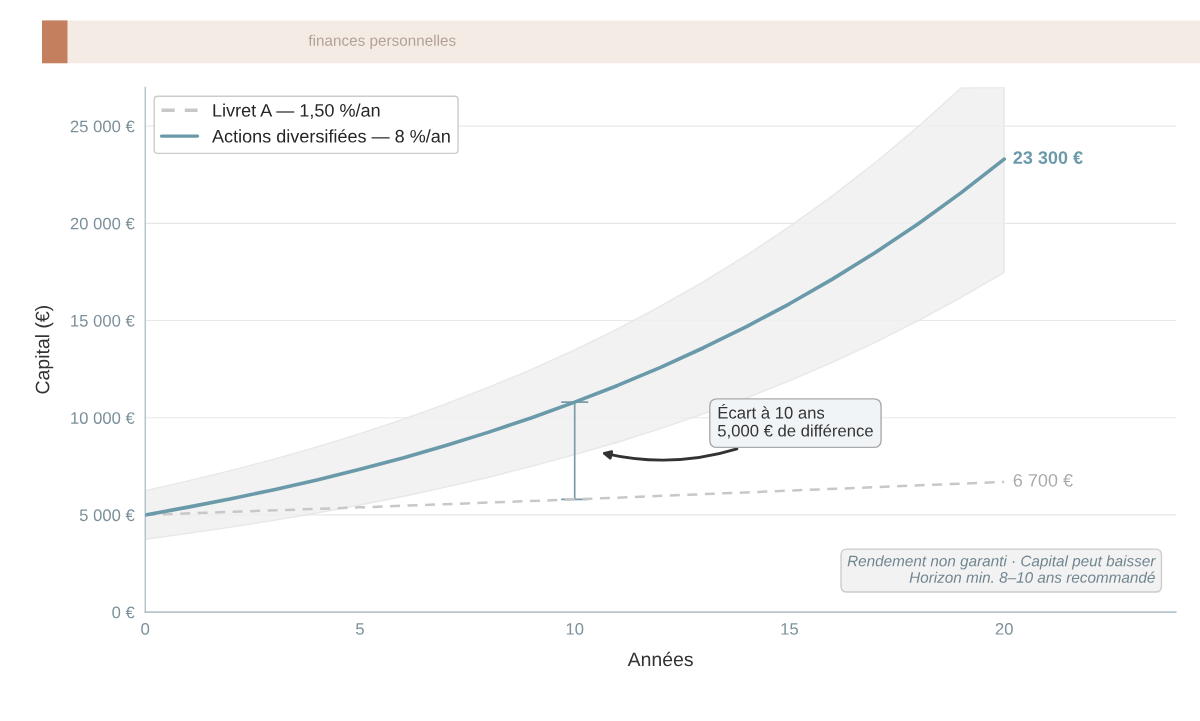  Describe the element at coordinates (1001, 569) in the screenshot. I see `annotation: Rendement non garanti · Capital peut baisser Horizon min. 8–10 ans recommandé` at that location.